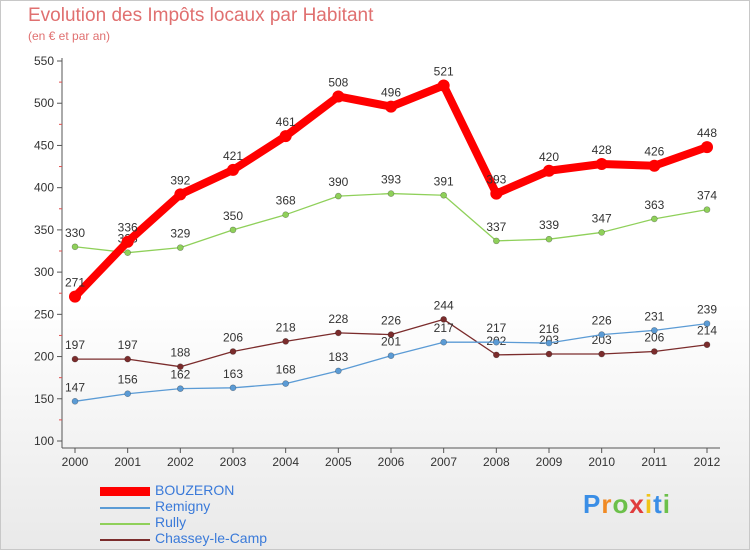 This screenshot has width=750, height=550. I want to click on legend-label-remigny: Remigny, so click(183, 506).